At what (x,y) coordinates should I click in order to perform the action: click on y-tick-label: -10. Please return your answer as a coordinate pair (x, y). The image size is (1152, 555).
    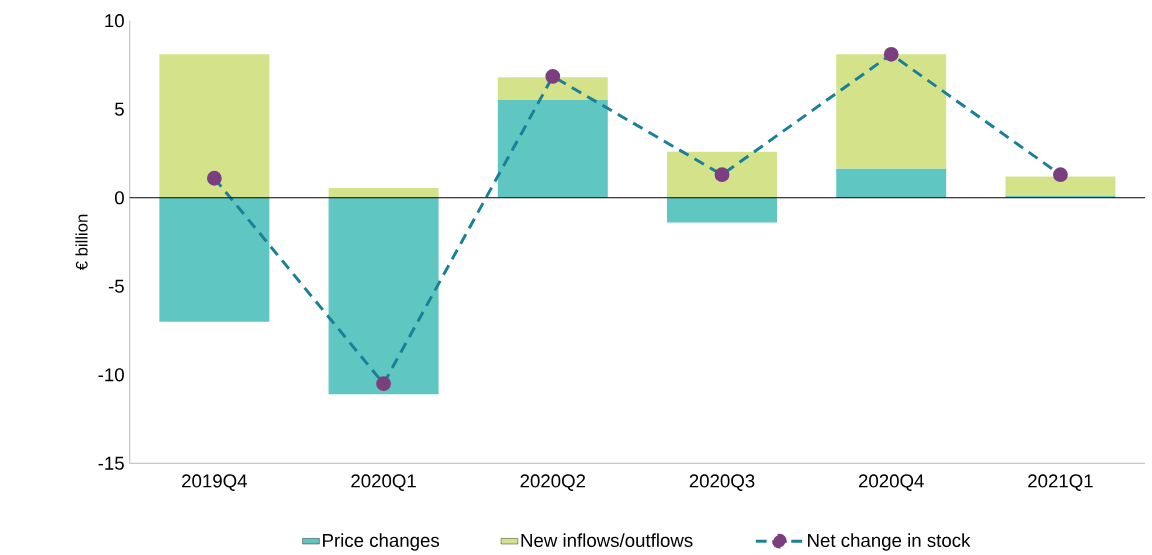
    Looking at the image, I should click on (111, 375).